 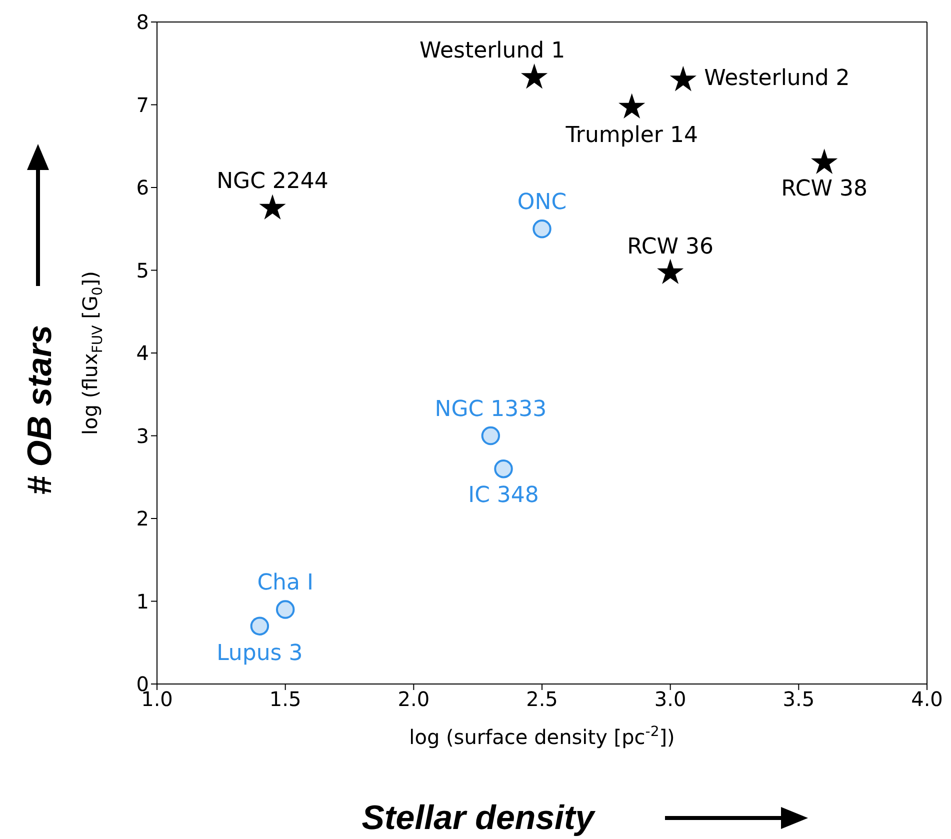 What do you see at coordinates (503, 495) in the screenshot?
I see `annotation: IC 348` at bounding box center [503, 495].